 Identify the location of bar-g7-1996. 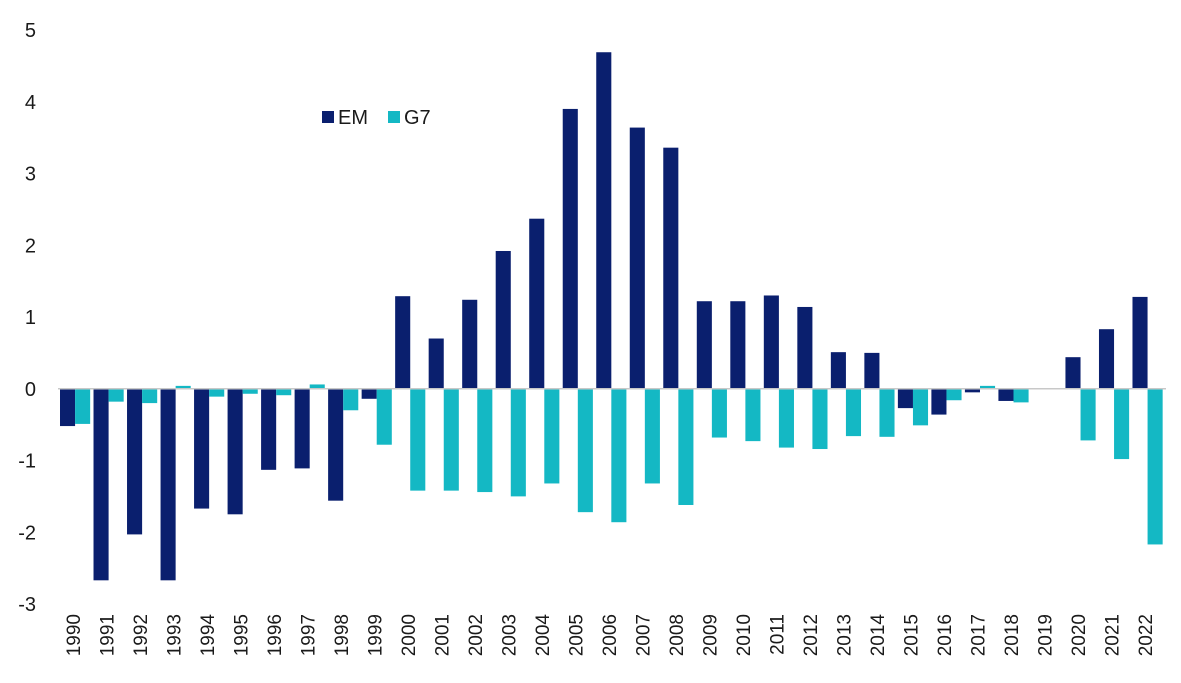
(284, 392).